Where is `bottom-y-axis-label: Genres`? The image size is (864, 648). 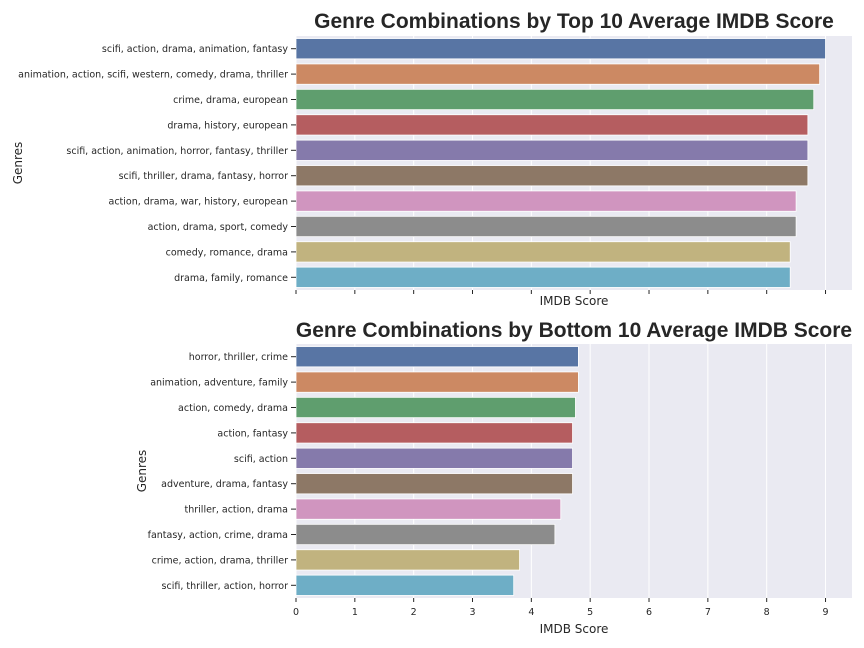
bottom-y-axis-label: Genres is located at coordinates (142, 471).